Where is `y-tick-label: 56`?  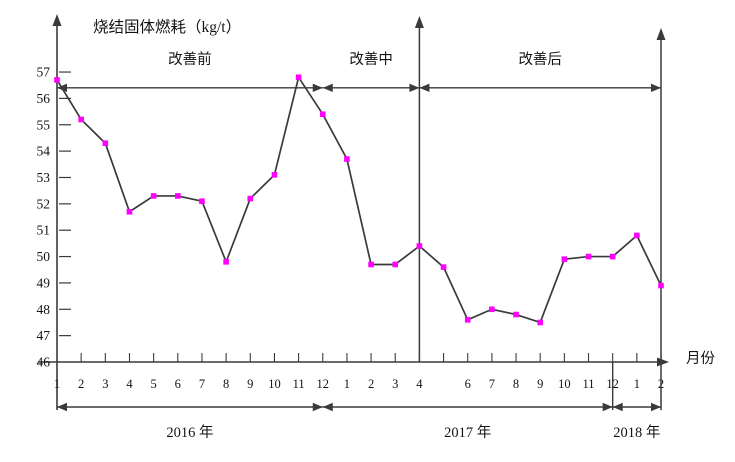 y-tick-label: 56 is located at coordinates (44, 98).